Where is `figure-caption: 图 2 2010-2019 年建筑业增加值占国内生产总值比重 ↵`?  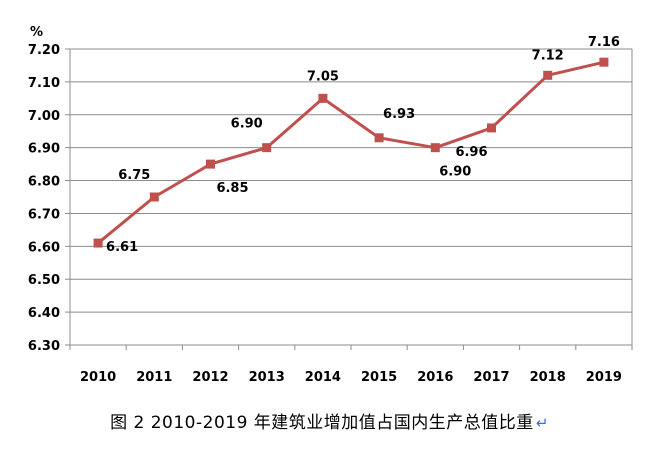 figure-caption: 图 2 2010-2019 年建筑业增加值占国内生产总值比重 ↵ is located at coordinates (329, 420).